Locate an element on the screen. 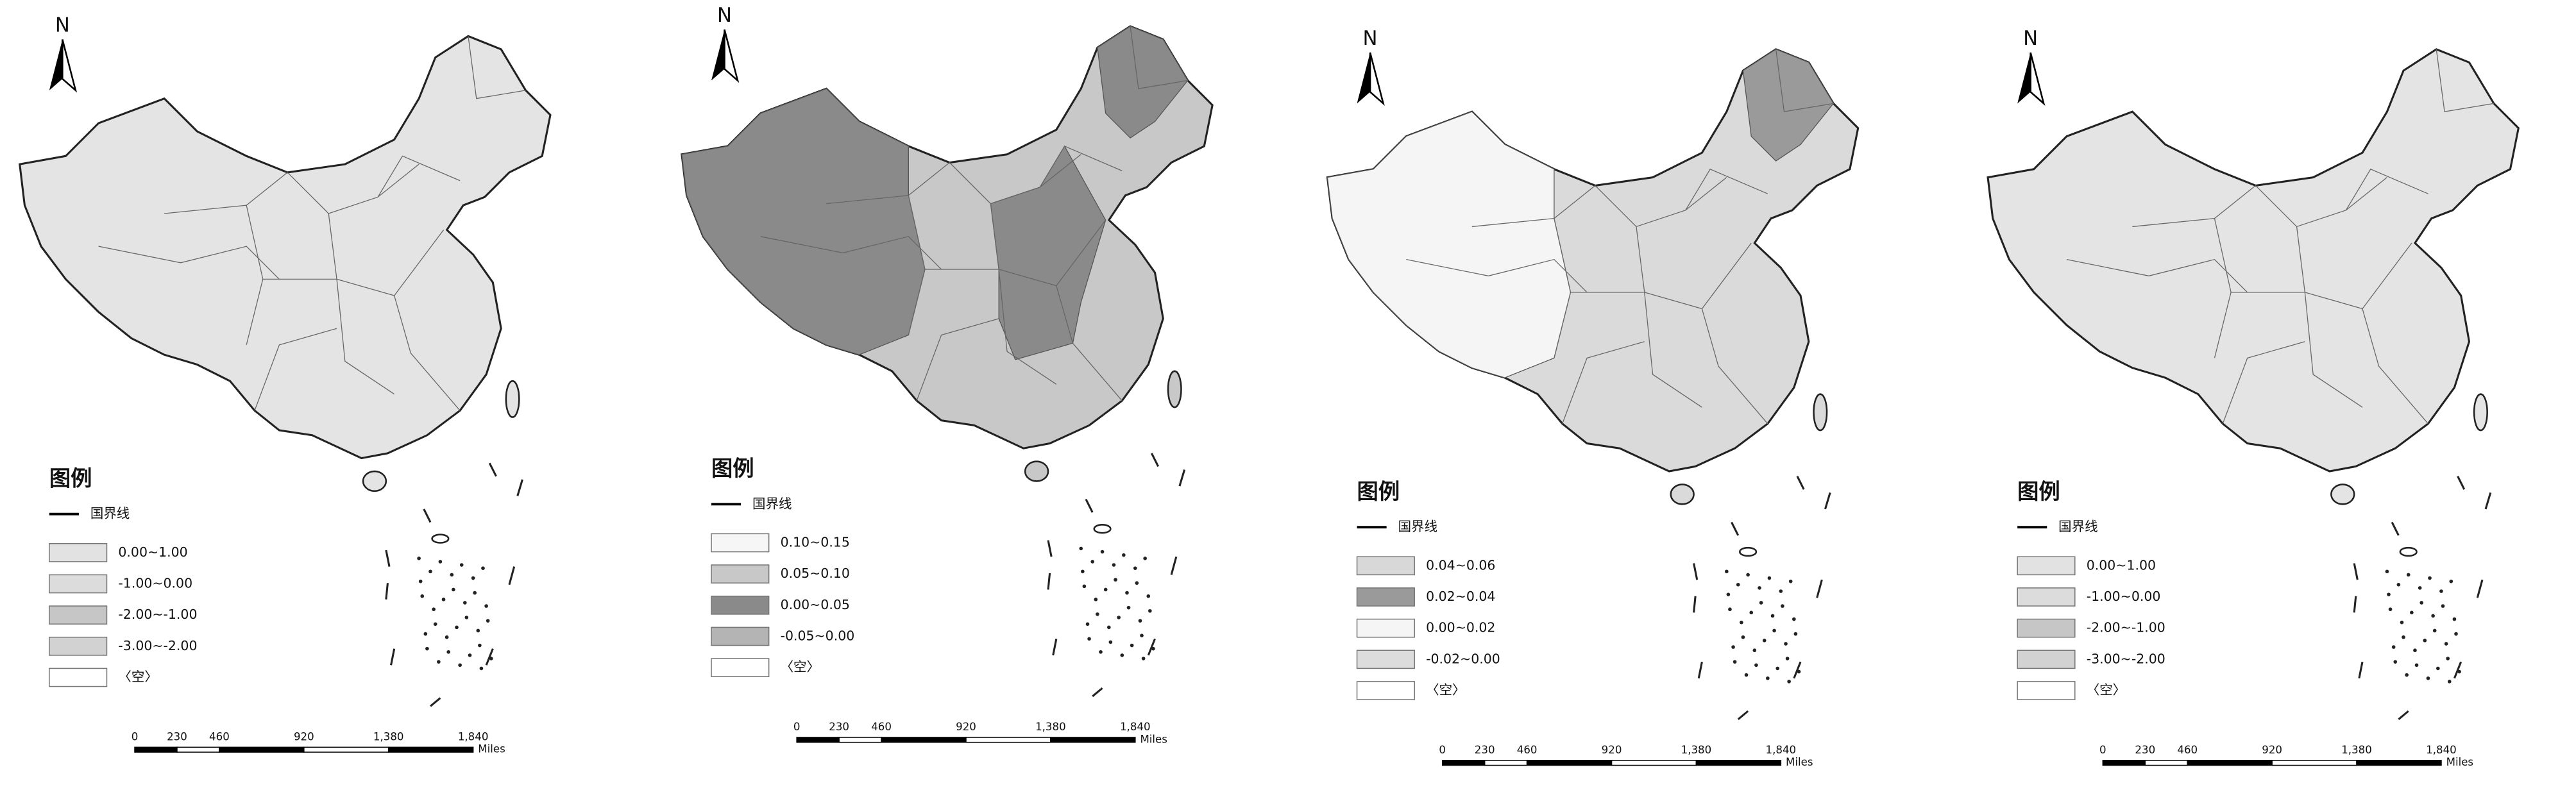  legend-label: -2.00~-1.00 is located at coordinates (2126, 627).